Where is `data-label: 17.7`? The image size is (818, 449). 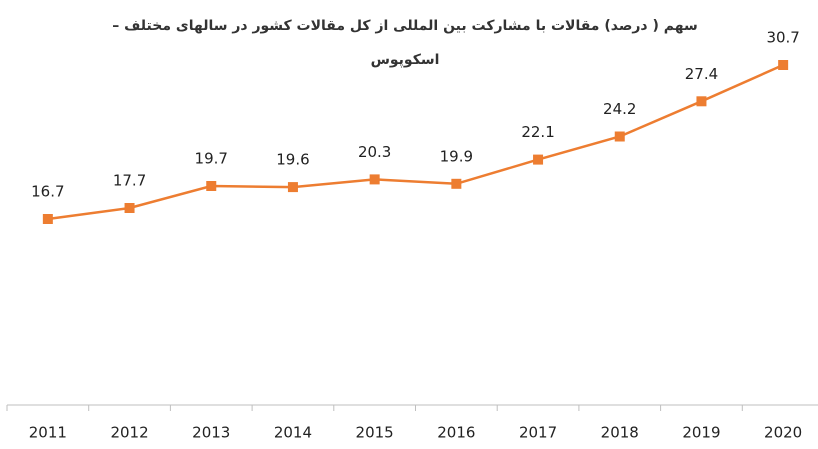 data-label: 17.7 is located at coordinates (129, 181).